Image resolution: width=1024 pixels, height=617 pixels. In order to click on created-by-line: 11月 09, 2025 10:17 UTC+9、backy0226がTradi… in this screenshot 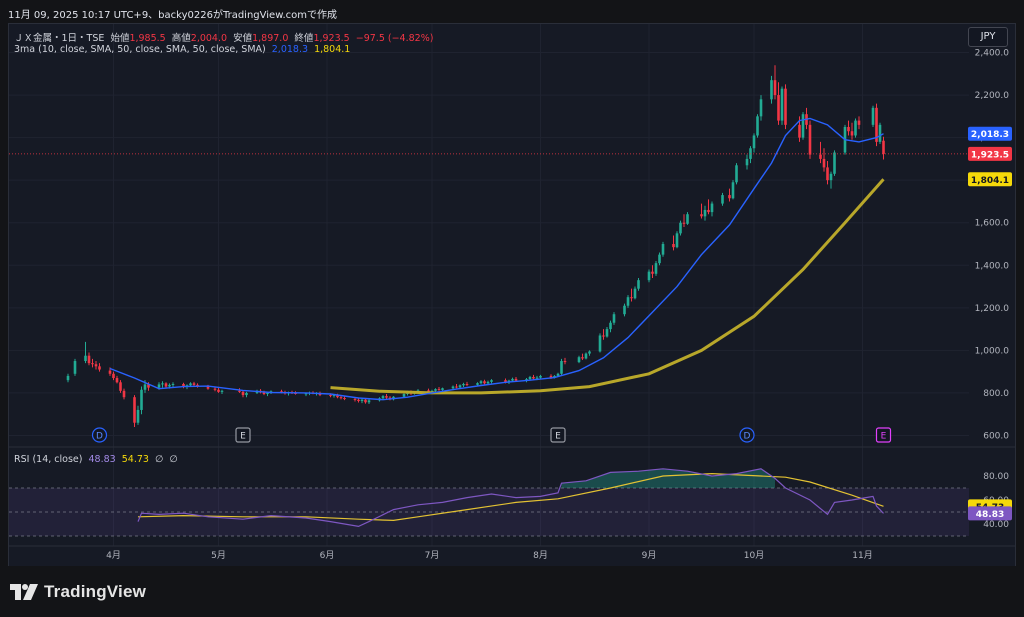, I will do `click(172, 15)`.